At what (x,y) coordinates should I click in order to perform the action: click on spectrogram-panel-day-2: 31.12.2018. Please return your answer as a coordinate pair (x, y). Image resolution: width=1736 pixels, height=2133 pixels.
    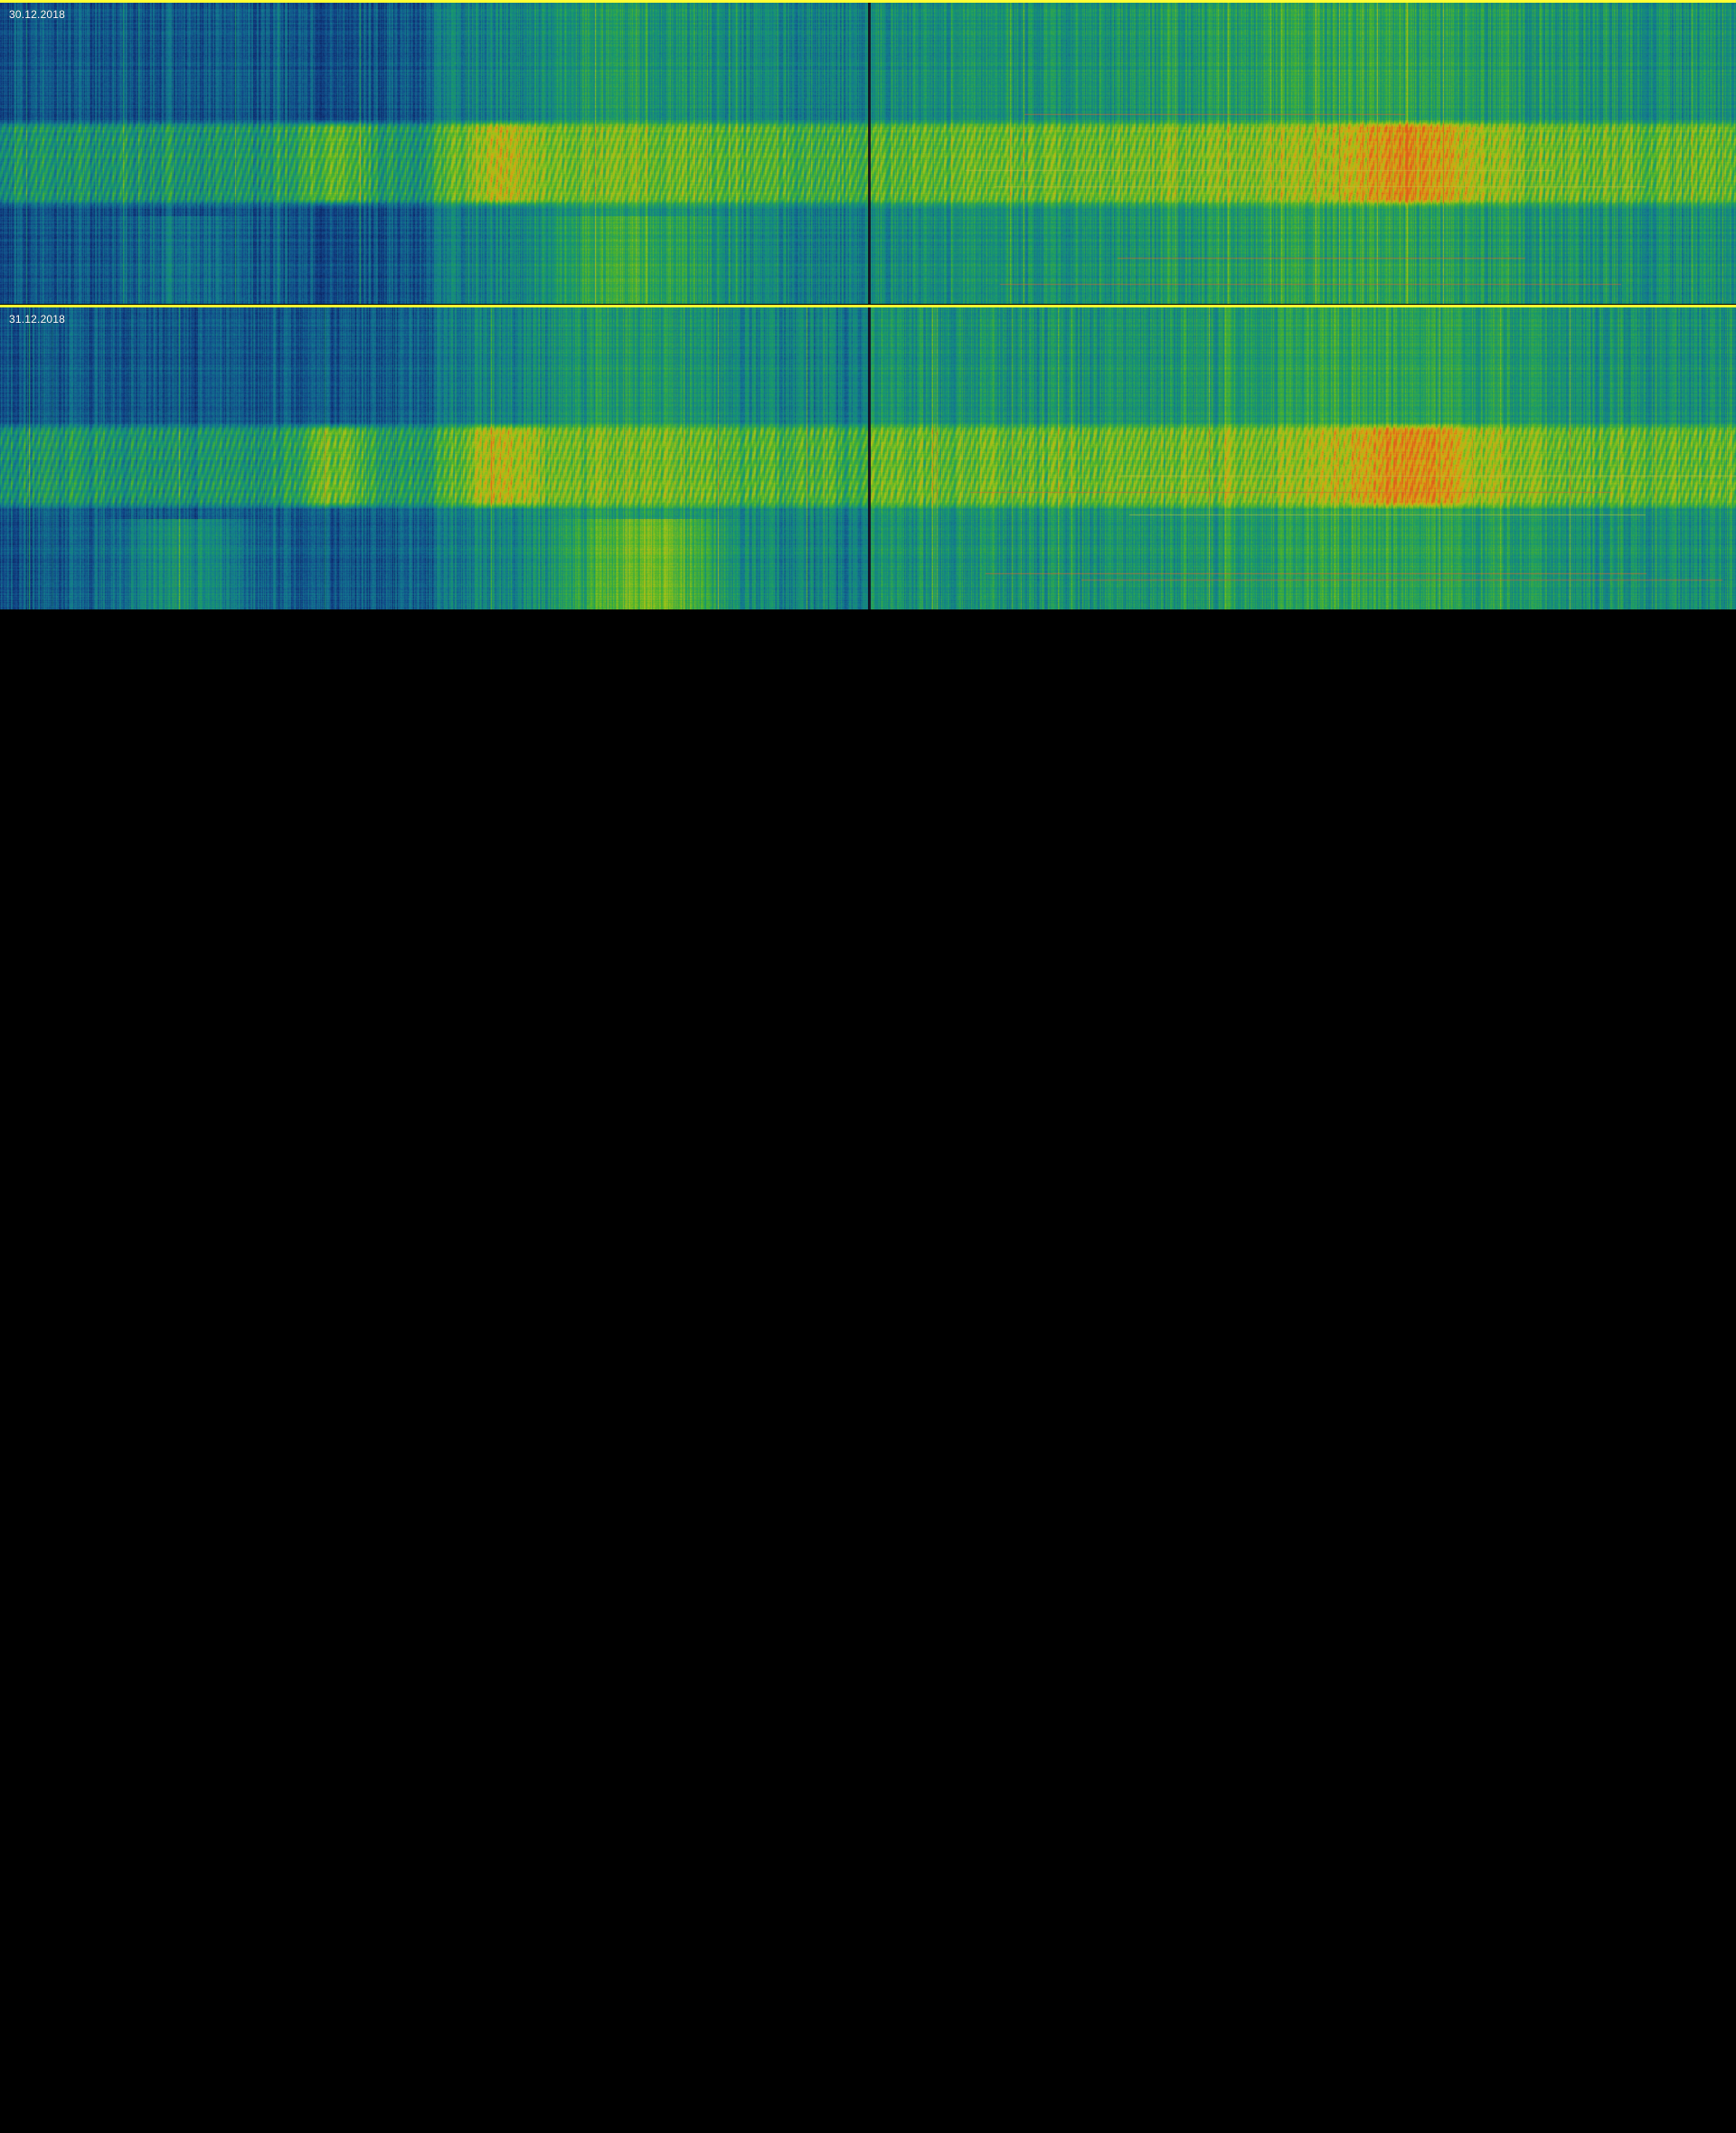
    Looking at the image, I should click on (868, 457).